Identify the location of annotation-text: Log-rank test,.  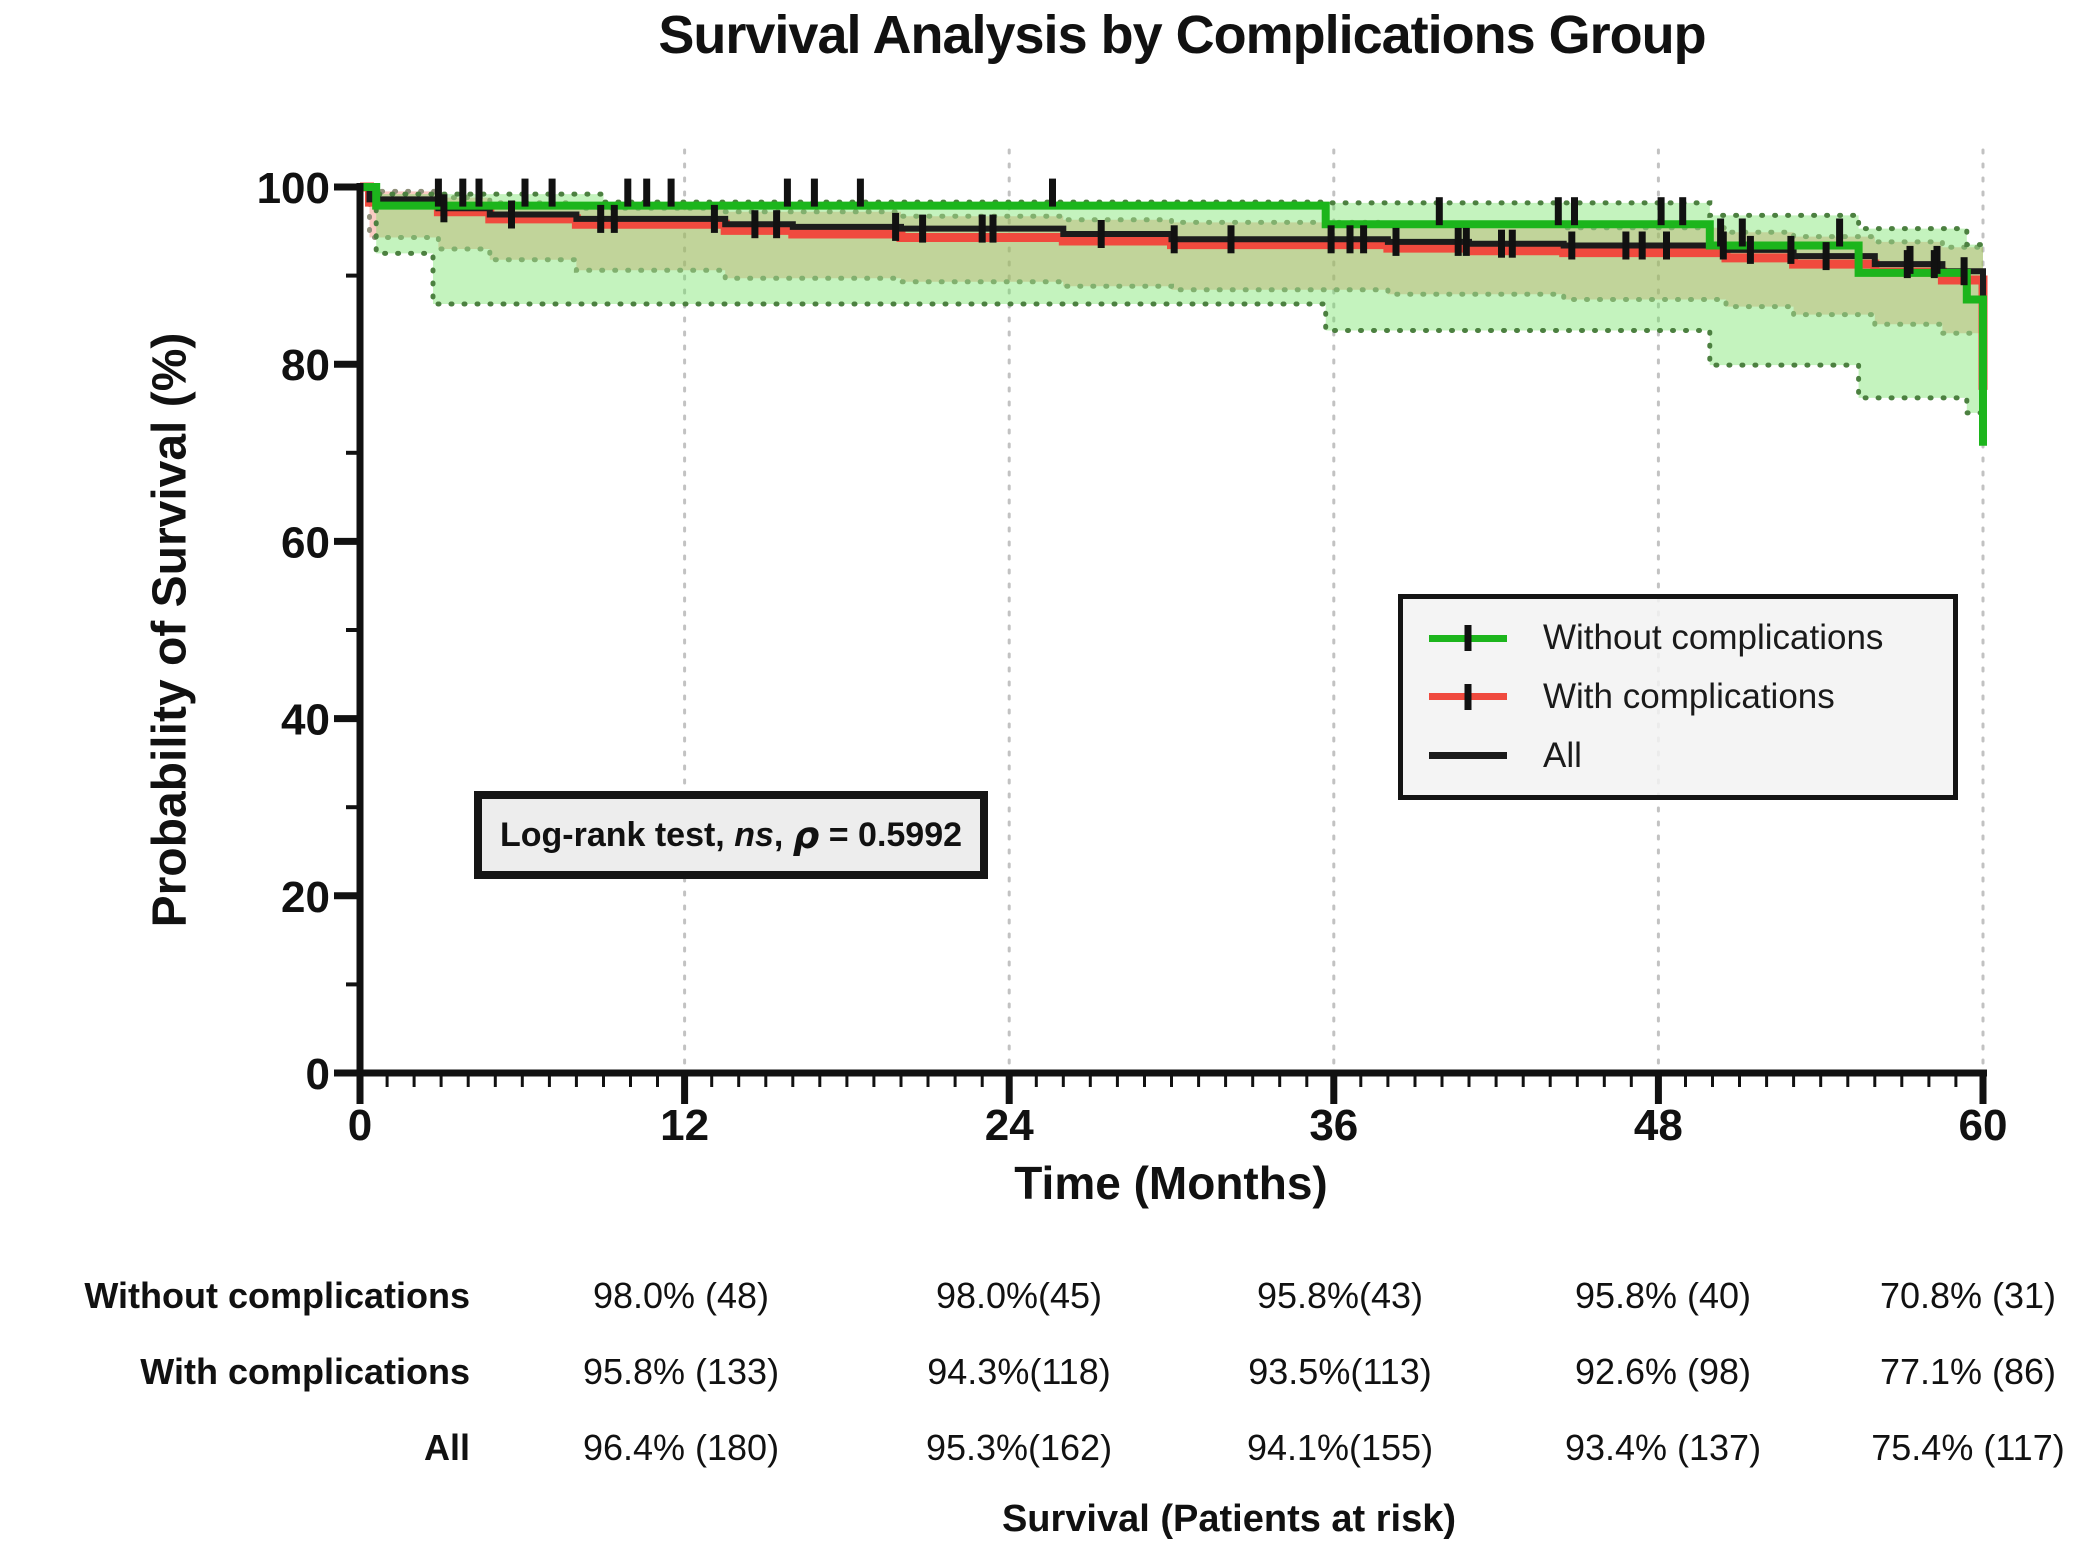
(617, 834).